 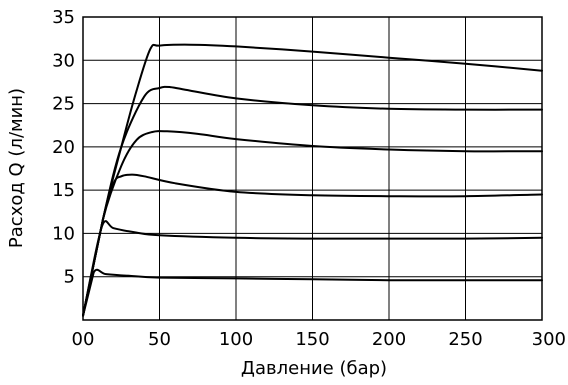 I want to click on x-tick-labels: 00 50 100 150 200 250 300, so click(x=319, y=339).